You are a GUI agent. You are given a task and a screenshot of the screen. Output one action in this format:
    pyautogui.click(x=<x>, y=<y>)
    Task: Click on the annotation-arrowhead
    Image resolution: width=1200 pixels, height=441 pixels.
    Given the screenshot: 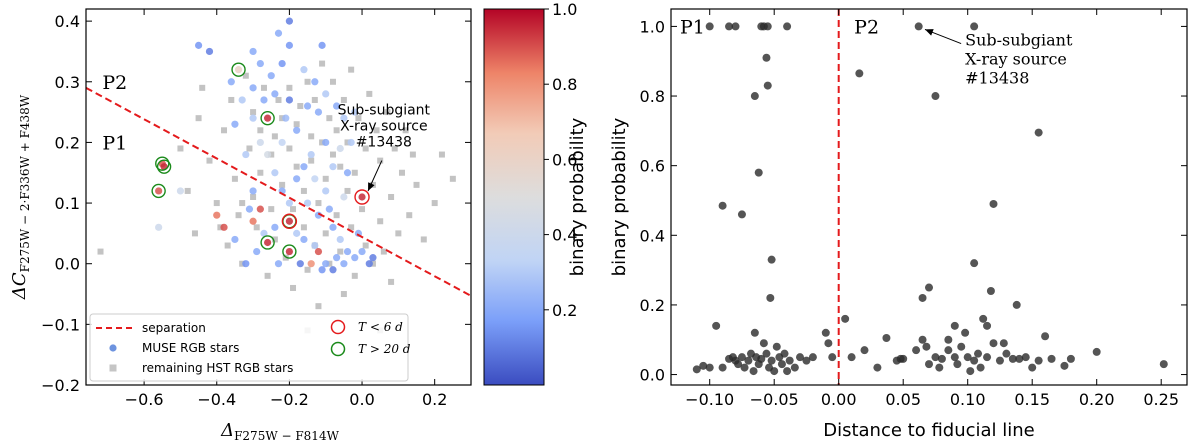 What is the action you would take?
    pyautogui.click(x=371, y=186)
    